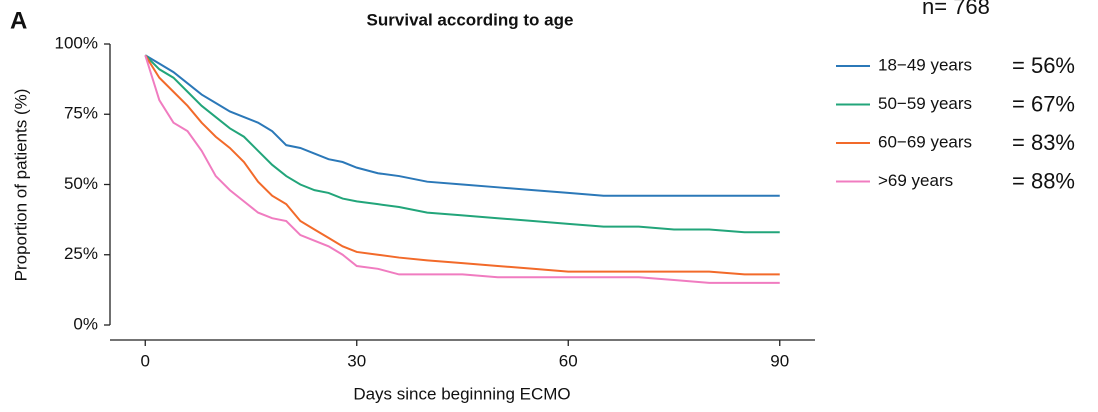 The image size is (1098, 412). What do you see at coordinates (1043, 65) in the screenshot?
I see `legend-annotation: = 56%` at bounding box center [1043, 65].